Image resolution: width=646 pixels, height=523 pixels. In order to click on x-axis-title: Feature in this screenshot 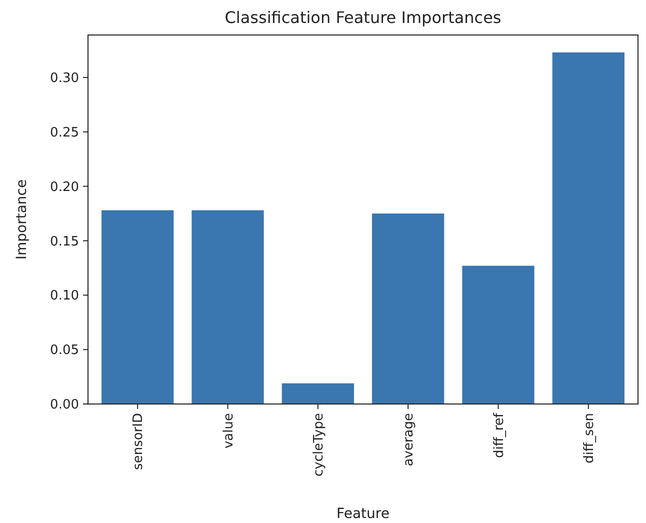, I will do `click(363, 514)`.